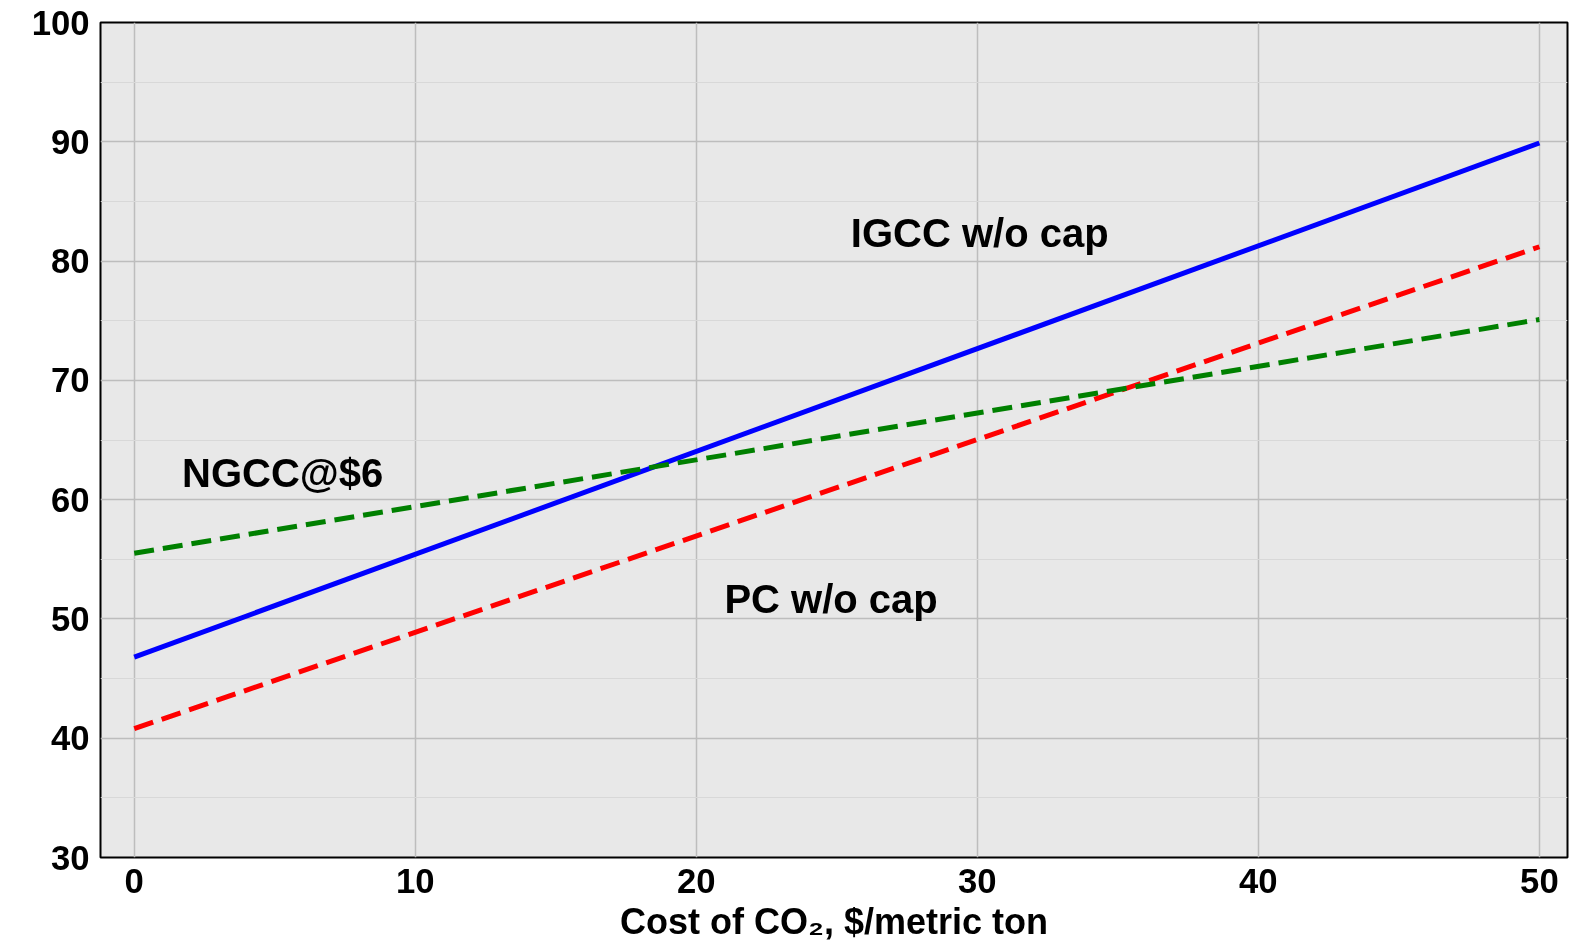  I want to click on y-tick-label: 70, so click(70, 380).